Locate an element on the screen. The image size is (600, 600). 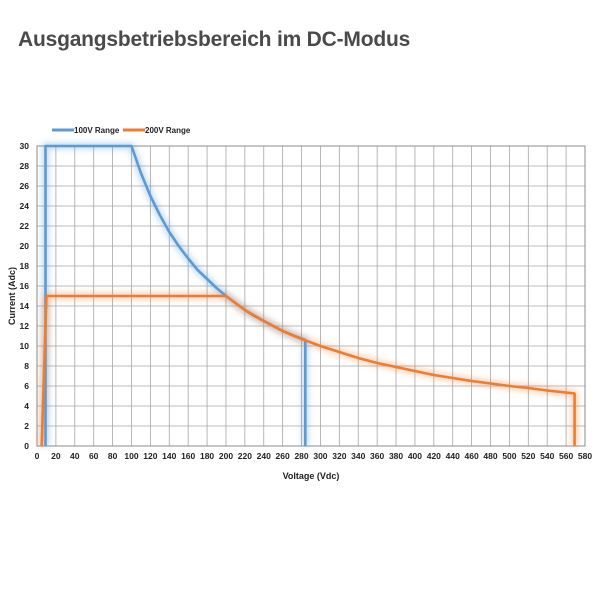
x-tick-label: 520 is located at coordinates (528, 456).